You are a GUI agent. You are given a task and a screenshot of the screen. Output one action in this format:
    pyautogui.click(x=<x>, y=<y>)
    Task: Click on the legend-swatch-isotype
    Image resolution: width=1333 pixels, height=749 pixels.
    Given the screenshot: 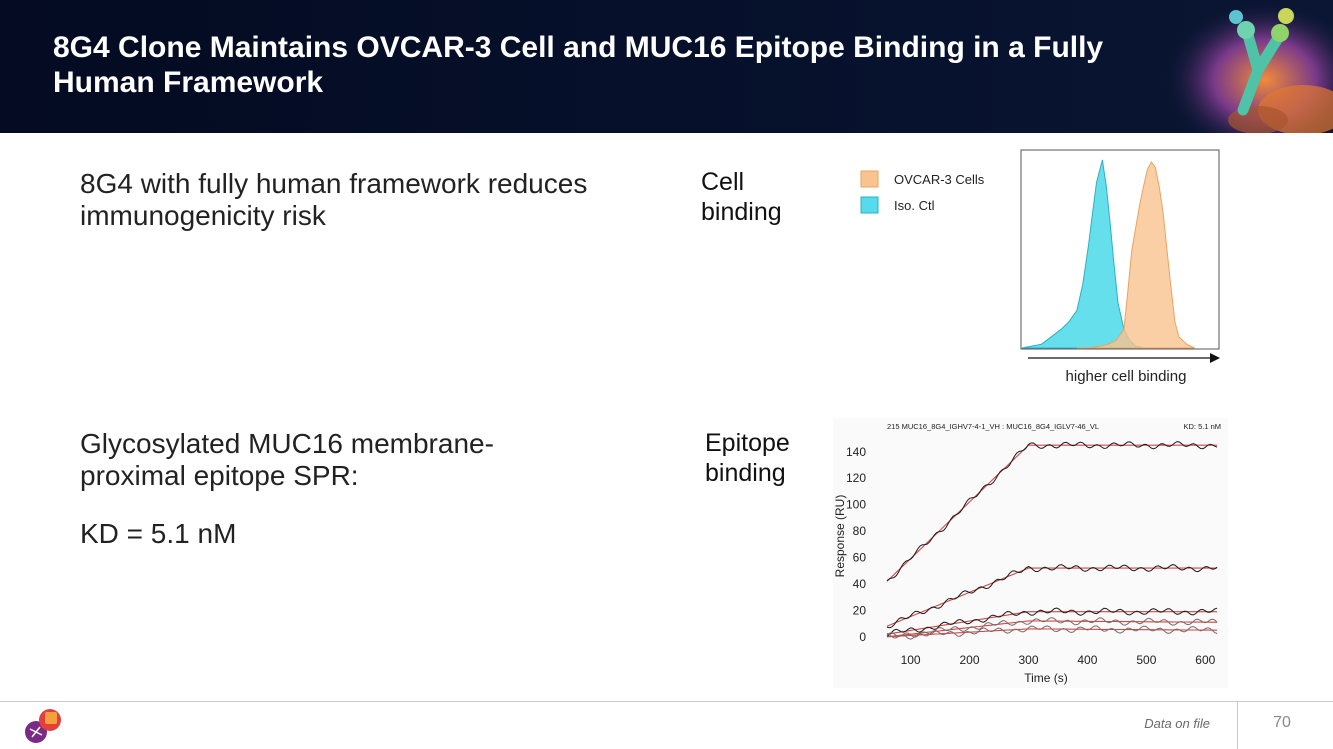 What is the action you would take?
    pyautogui.click(x=869, y=205)
    